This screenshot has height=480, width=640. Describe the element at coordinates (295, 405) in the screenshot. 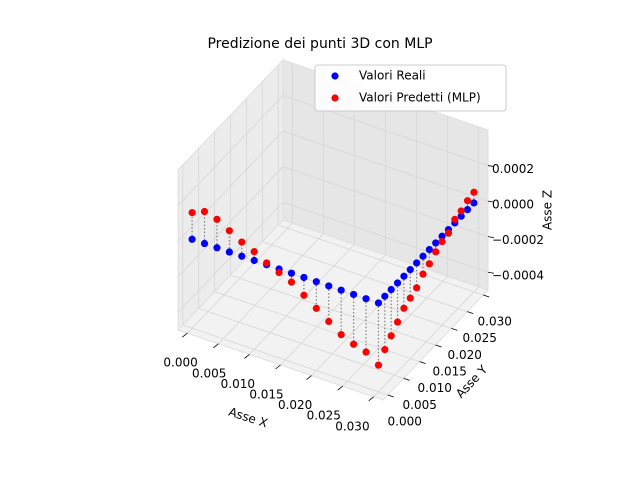

I see `x-tick-label: 0.020` at that location.